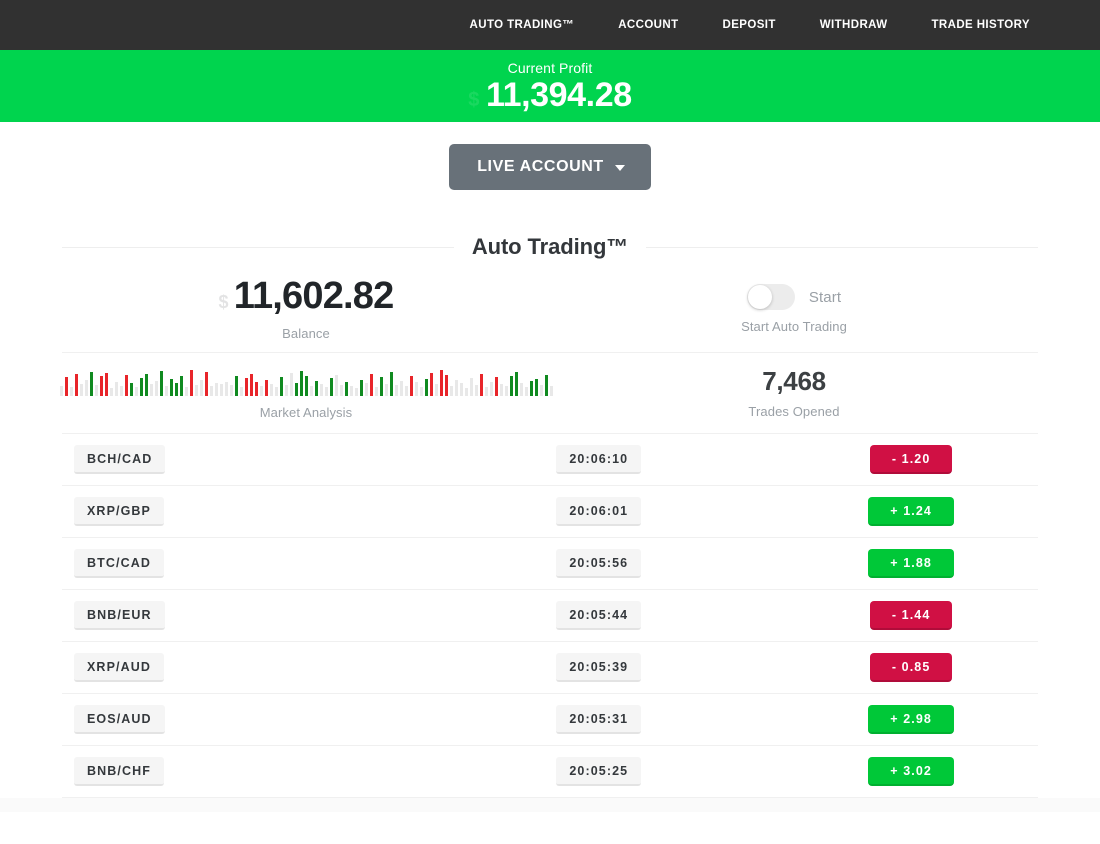 This screenshot has height=844, width=1100. Describe the element at coordinates (237, 719) in the screenshot. I see `trade-pair-cell: EOS/AUD` at that location.